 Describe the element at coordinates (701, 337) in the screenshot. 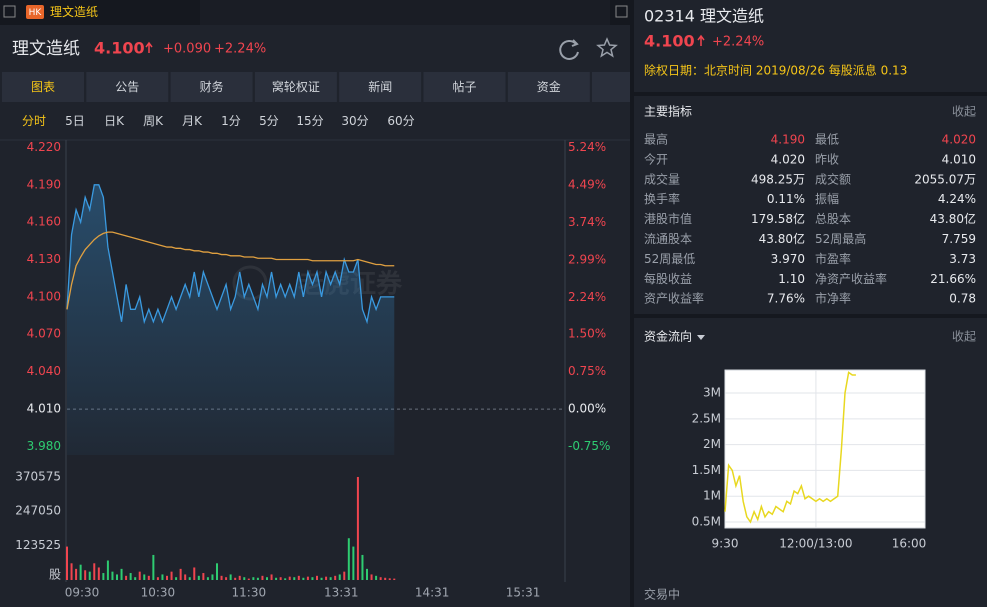

I see `dropdown-caret` at that location.